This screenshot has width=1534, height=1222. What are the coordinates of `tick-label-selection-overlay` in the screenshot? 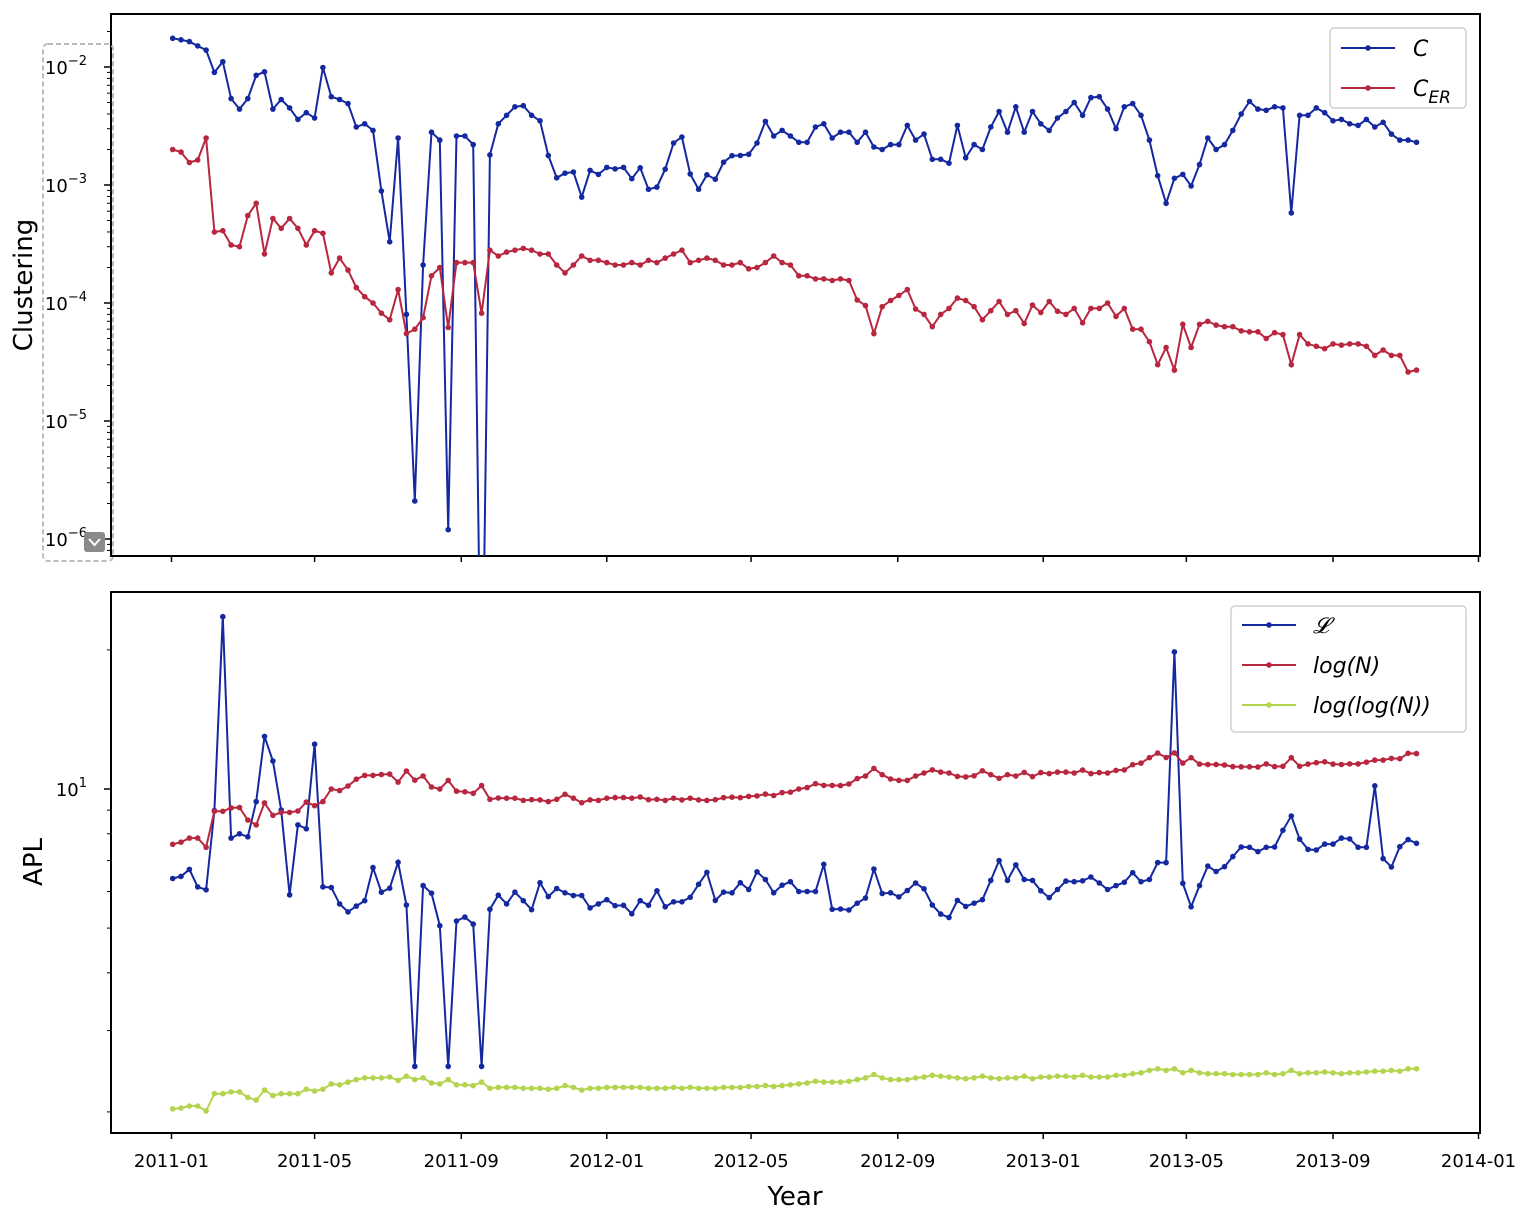 It's located at (78, 302).